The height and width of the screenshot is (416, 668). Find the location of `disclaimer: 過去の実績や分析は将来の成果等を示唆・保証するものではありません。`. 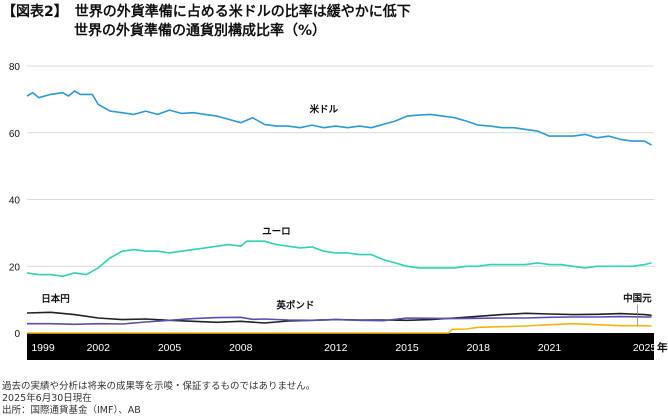

disclaimer: 過去の実績や分析は将来の成果等を示唆・保証するものではありません。 is located at coordinates (159, 386).